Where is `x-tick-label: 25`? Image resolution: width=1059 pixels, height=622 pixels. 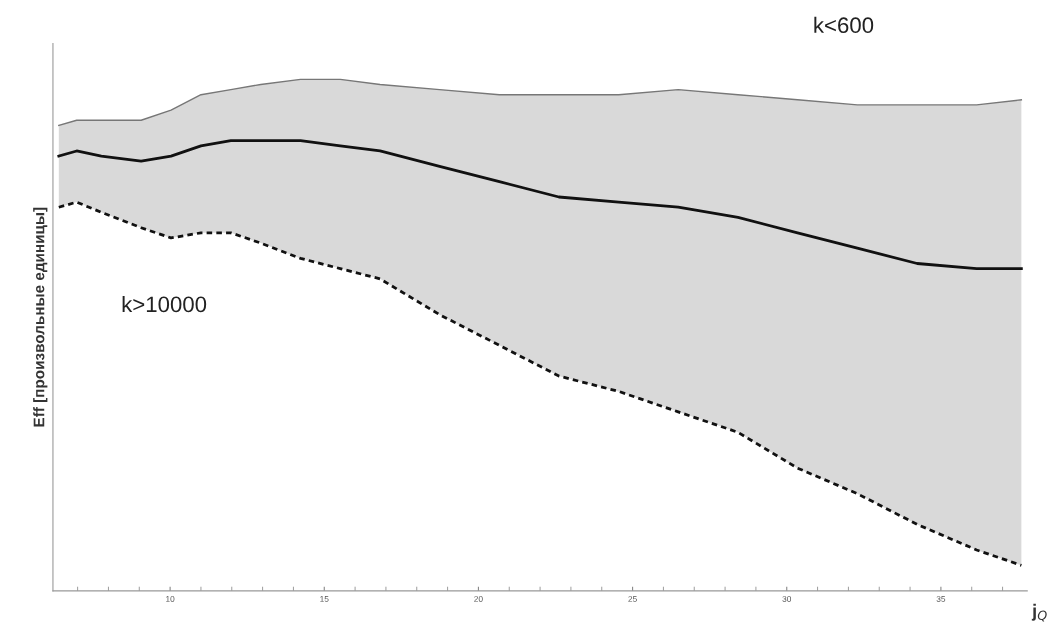
x-tick-label: 25 is located at coordinates (632, 598).